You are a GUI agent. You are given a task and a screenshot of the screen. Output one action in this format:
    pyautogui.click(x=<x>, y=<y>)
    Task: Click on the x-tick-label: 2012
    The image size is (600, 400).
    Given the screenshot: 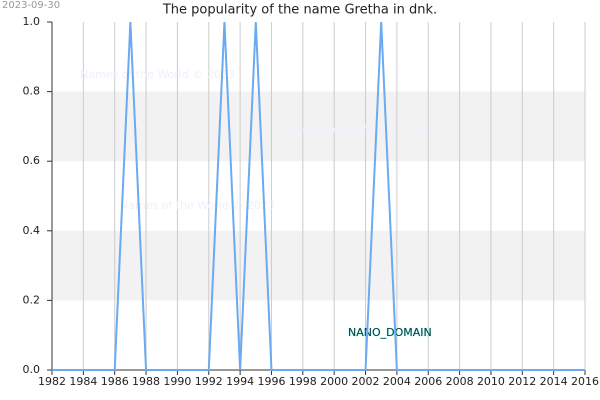 What is the action you would take?
    pyautogui.click(x=522, y=381)
    